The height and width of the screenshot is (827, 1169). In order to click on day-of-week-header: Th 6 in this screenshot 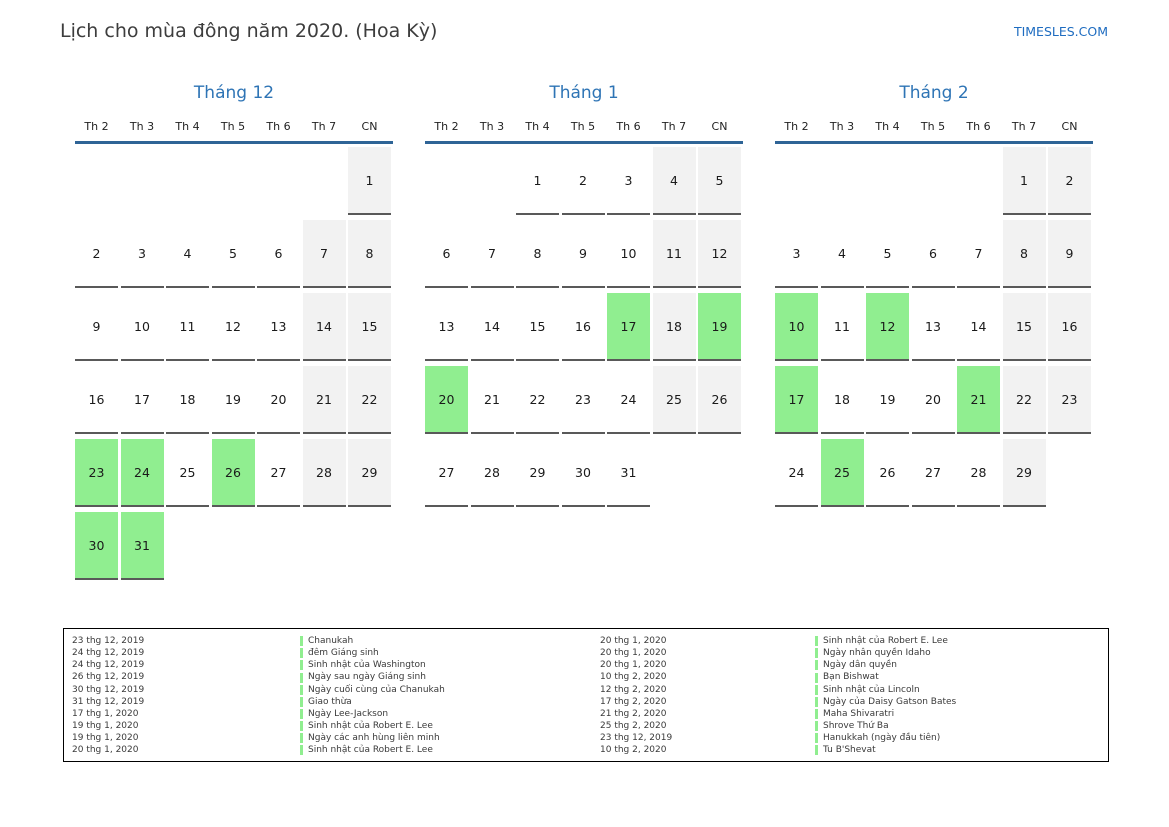, I will do `click(978, 126)`.